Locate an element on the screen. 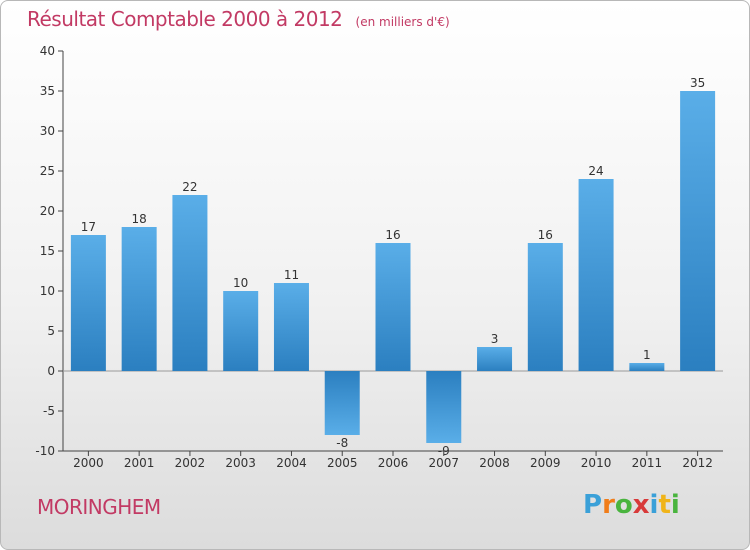  data-label: 3 is located at coordinates (495, 339).